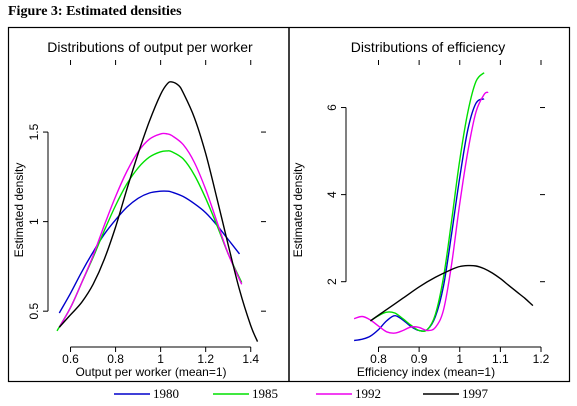 This screenshot has width=577, height=406. I want to click on y-tick-label-efficiency: 6, so click(332, 107).